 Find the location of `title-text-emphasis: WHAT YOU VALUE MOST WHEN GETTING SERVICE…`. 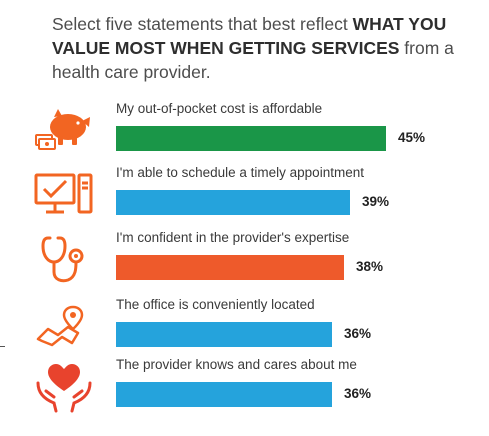

title-text-emphasis: WHAT YOU VALUE MOST WHEN GETTING SERVICE… is located at coordinates (249, 36).